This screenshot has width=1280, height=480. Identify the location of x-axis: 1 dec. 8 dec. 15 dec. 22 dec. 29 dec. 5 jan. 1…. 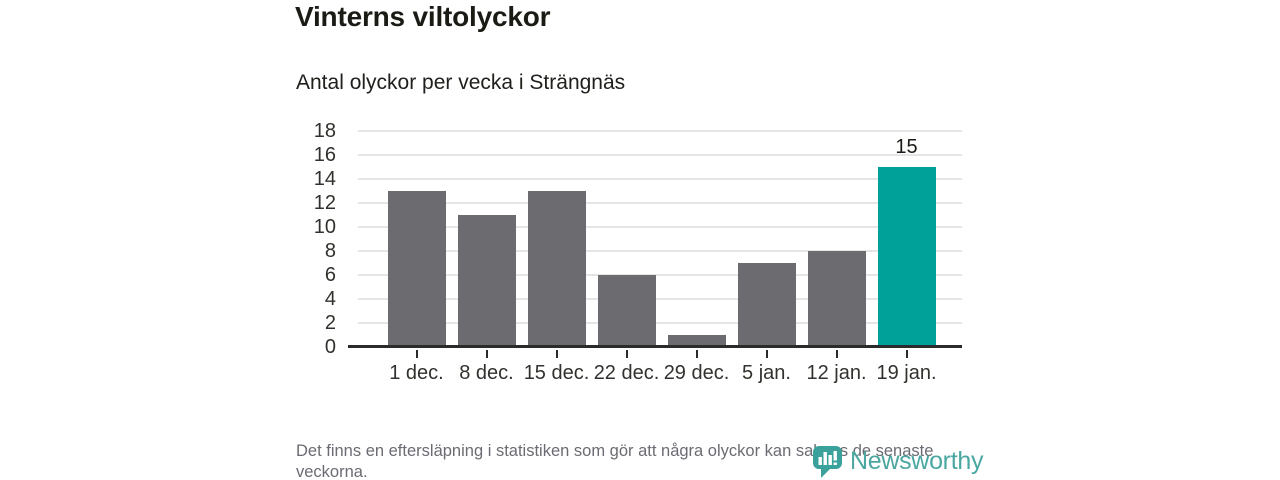
(660, 371).